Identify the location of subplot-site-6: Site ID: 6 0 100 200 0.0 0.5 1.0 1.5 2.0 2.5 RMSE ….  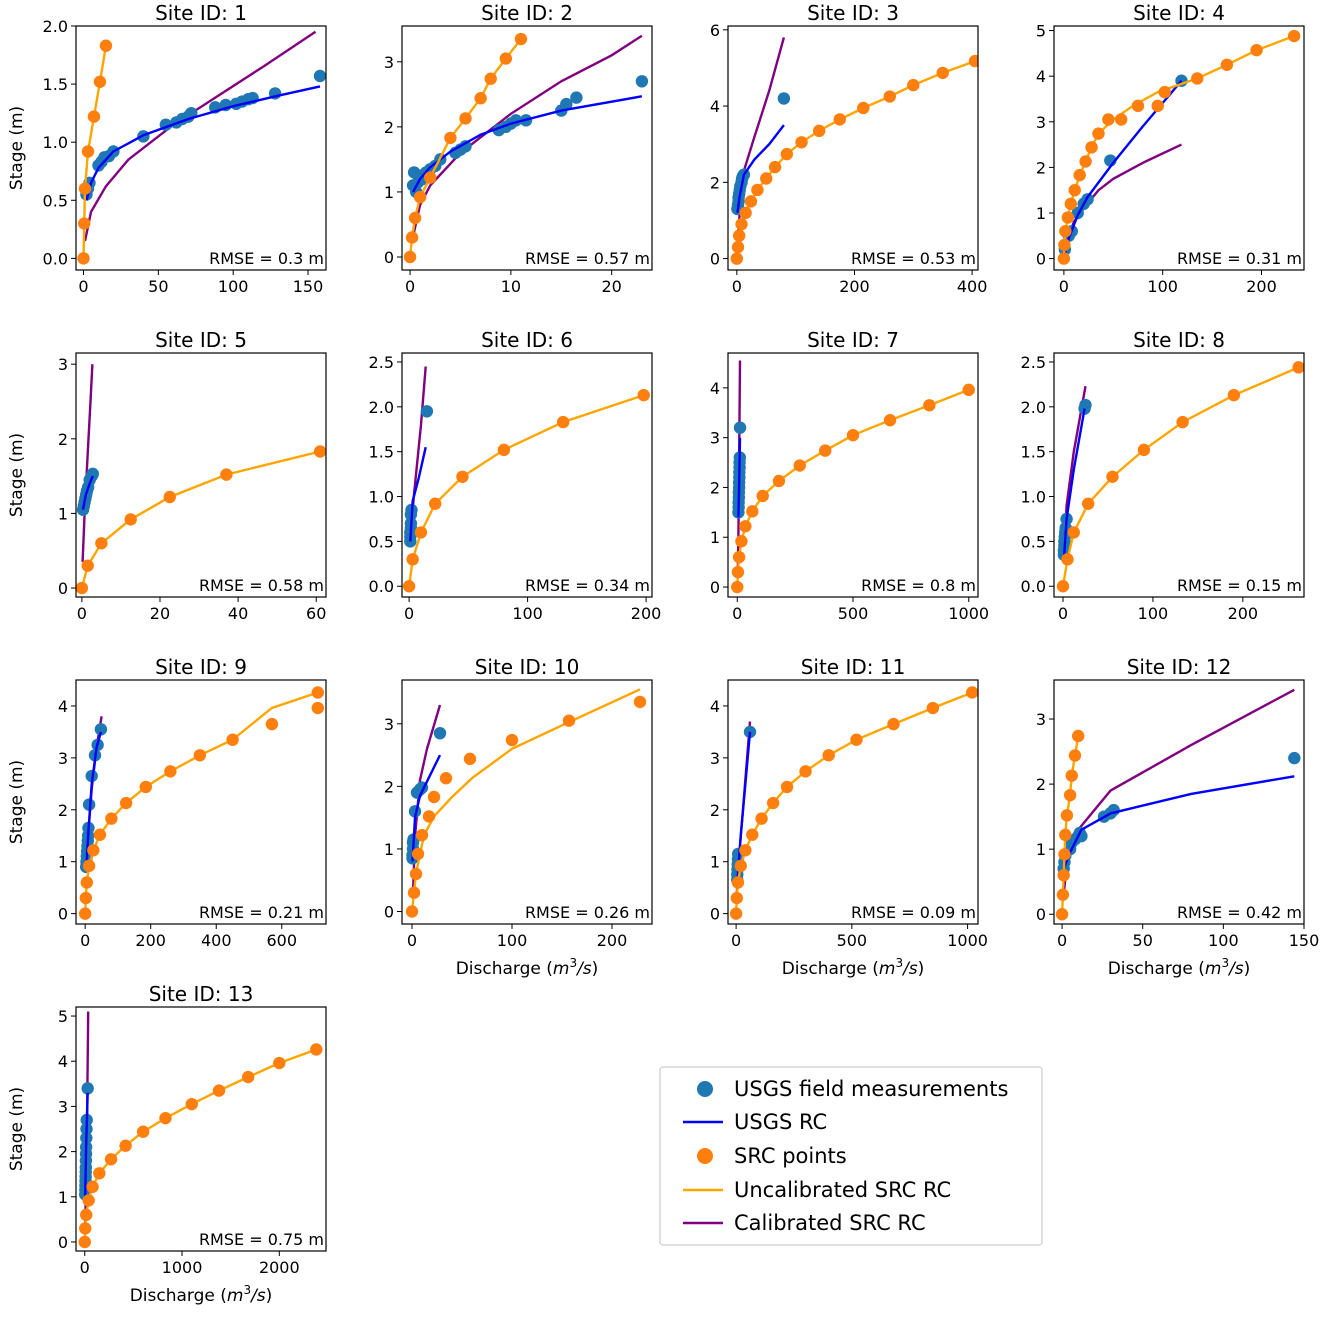
(515, 475).